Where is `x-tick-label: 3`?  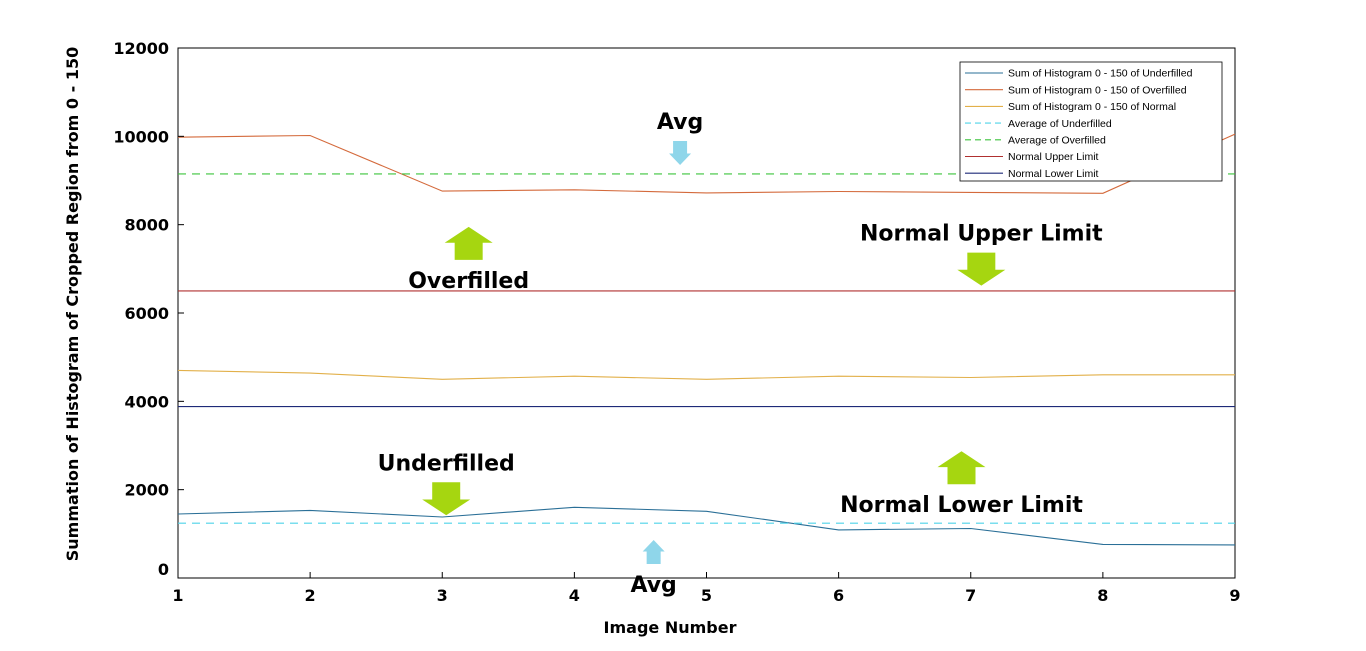
x-tick-label: 3 is located at coordinates (442, 595).